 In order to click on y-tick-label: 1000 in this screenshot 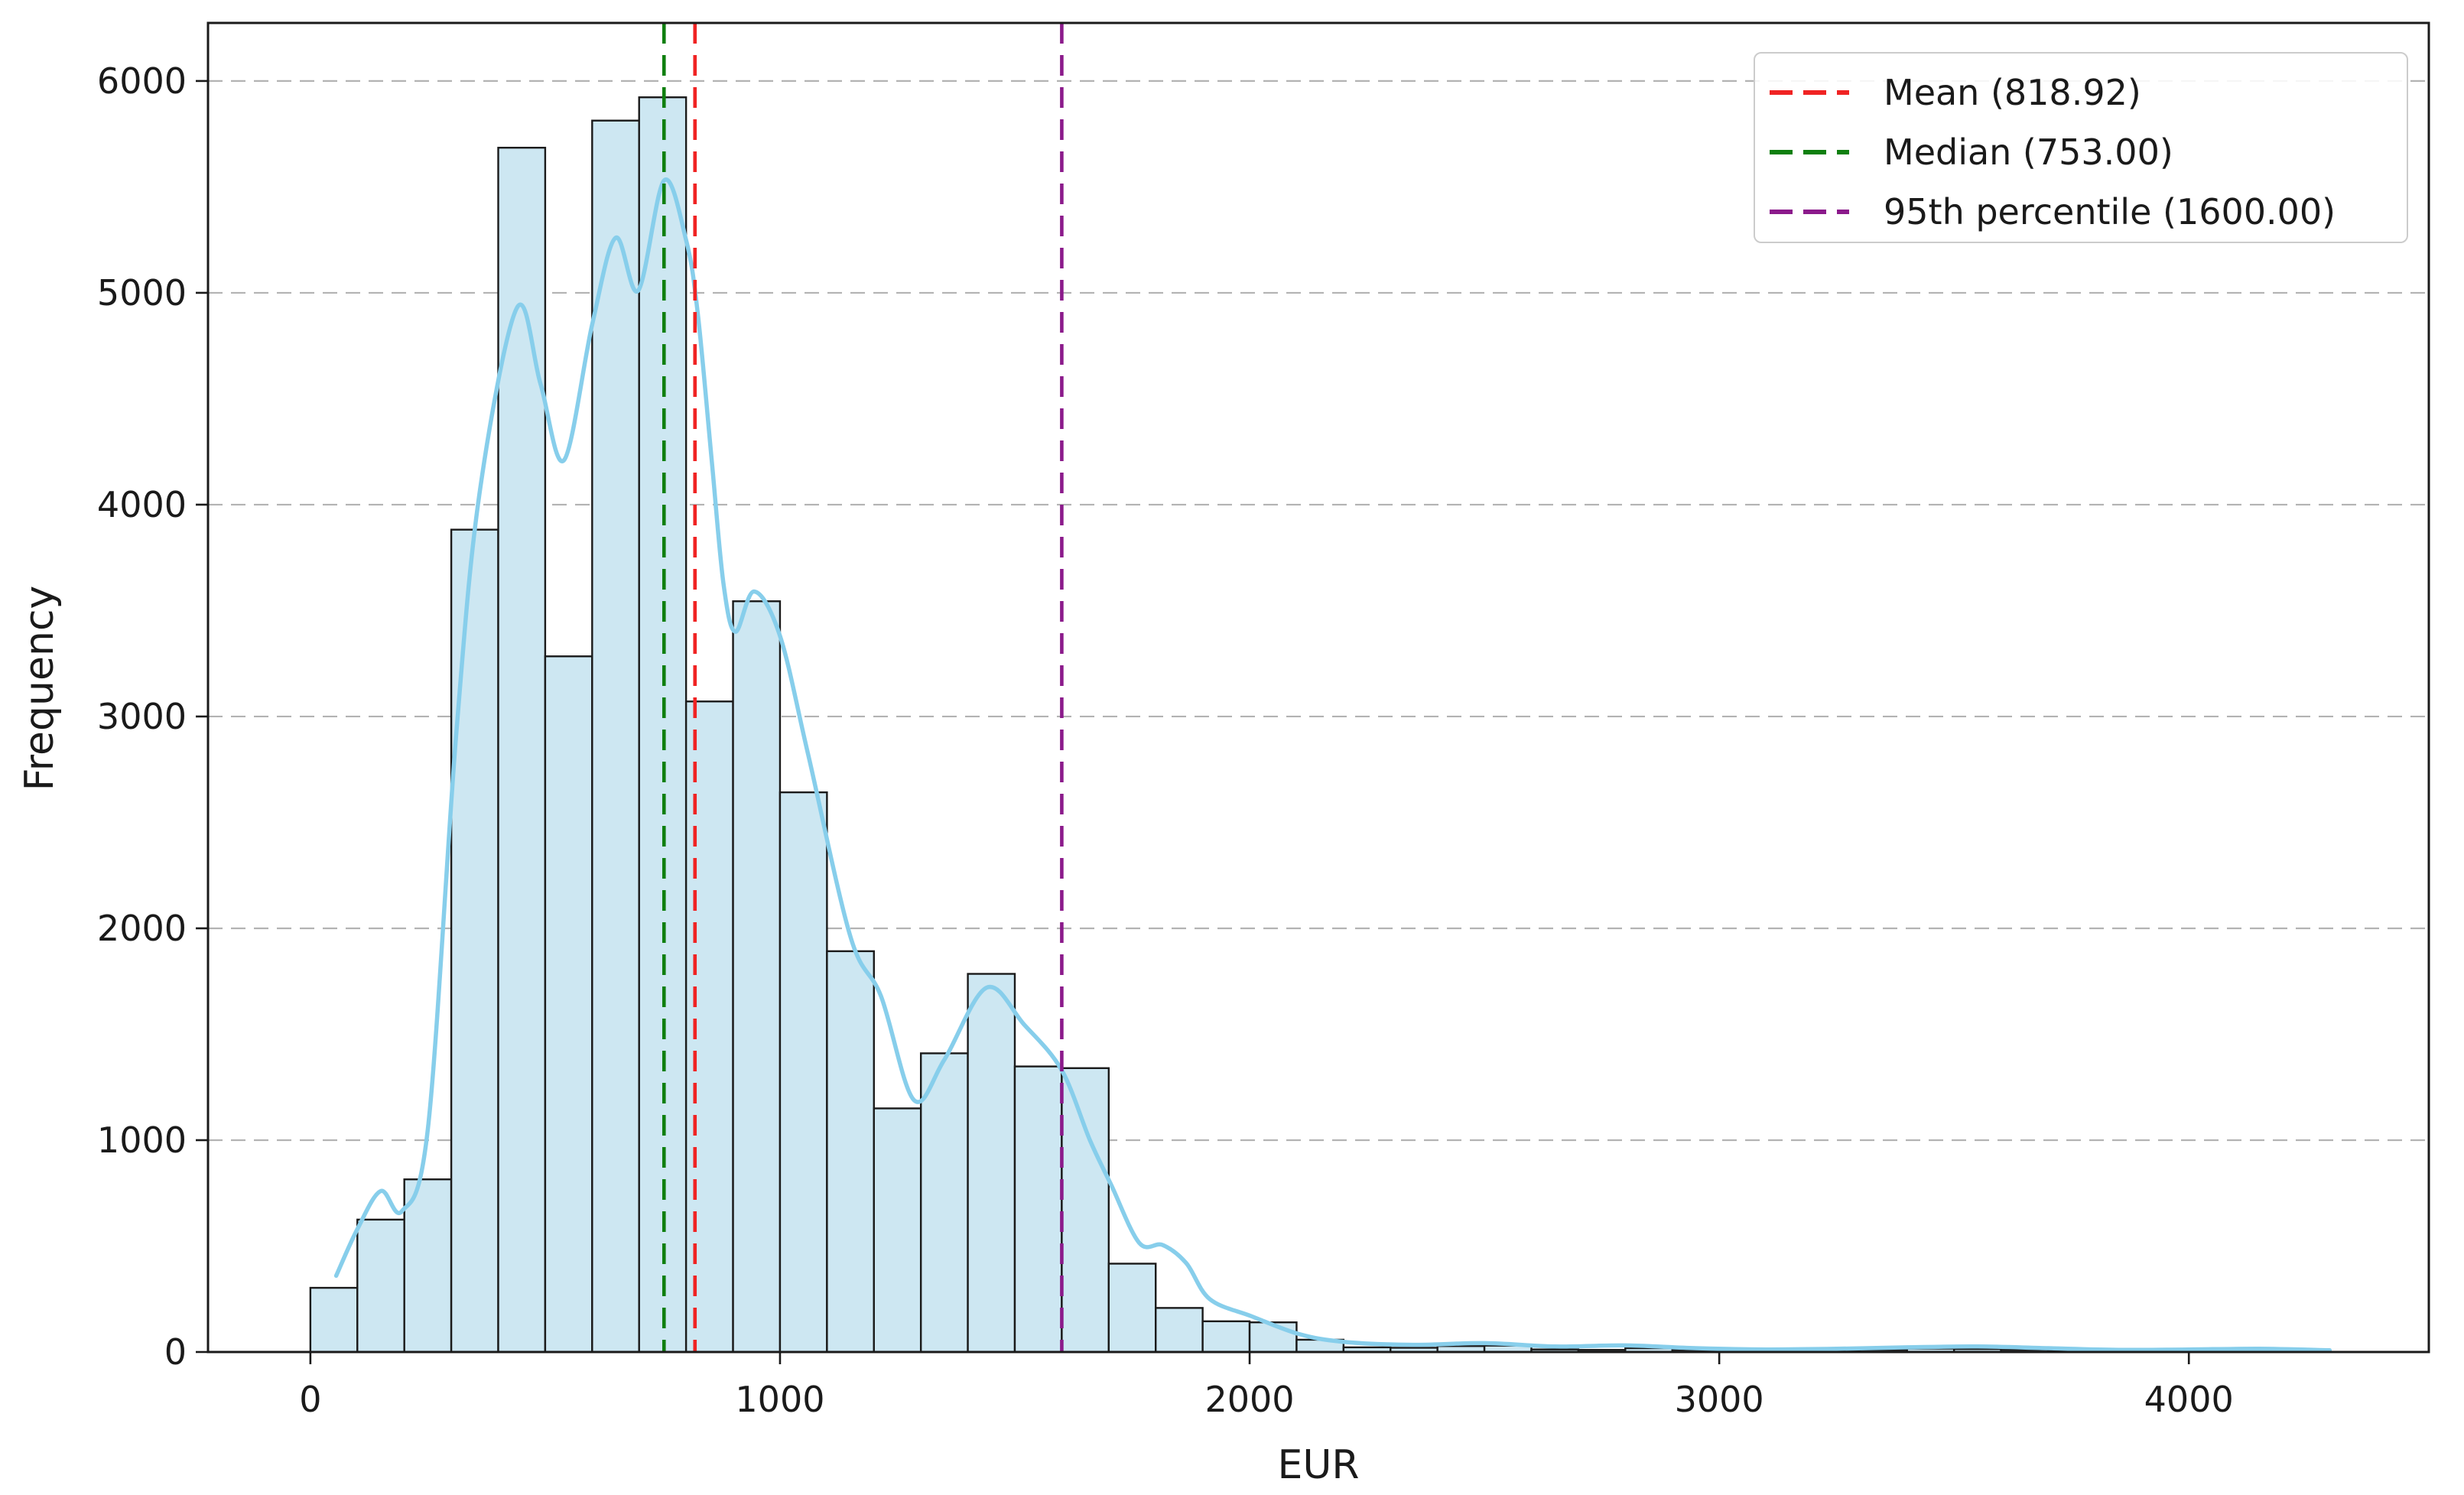, I will do `click(142, 1140)`.